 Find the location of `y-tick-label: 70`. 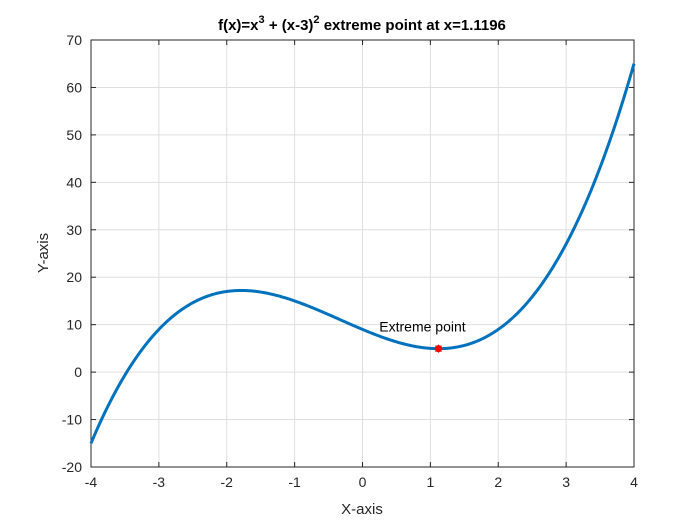

y-tick-label: 70 is located at coordinates (74, 40).